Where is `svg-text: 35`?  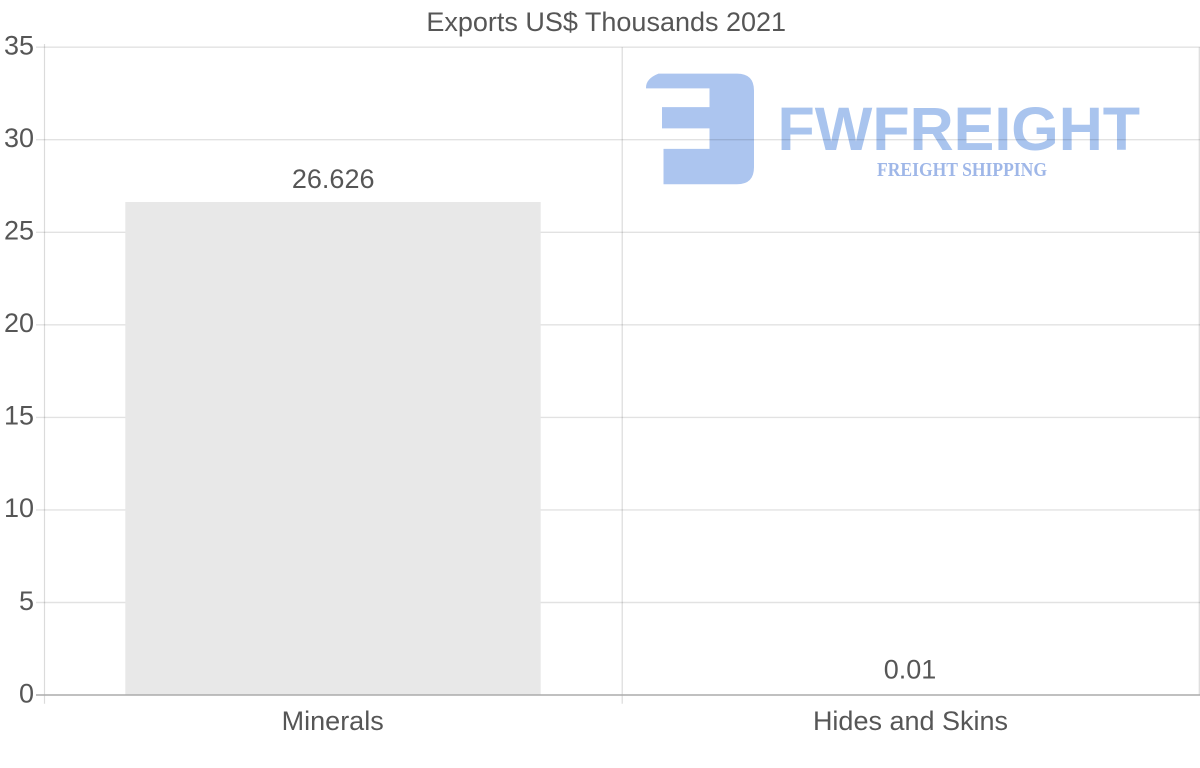 svg-text: 35 is located at coordinates (19, 46).